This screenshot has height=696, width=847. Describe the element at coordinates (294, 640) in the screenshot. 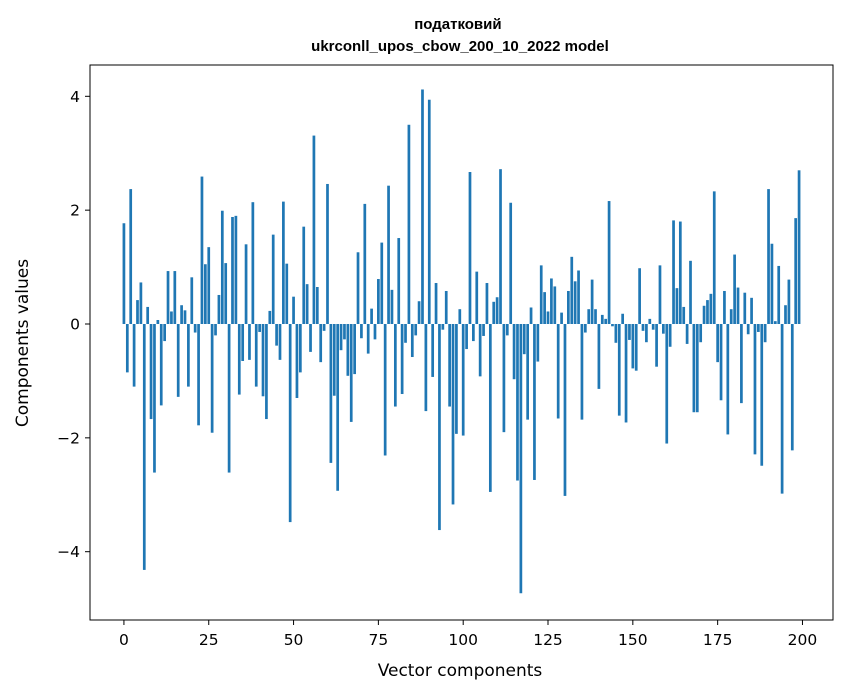

I see `x-tick-label-50: 50` at that location.